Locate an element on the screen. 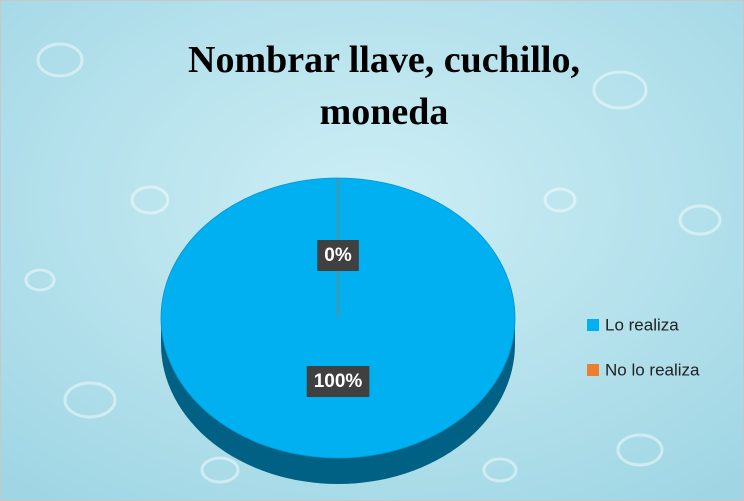  legend-label: No lo realiza is located at coordinates (652, 369).